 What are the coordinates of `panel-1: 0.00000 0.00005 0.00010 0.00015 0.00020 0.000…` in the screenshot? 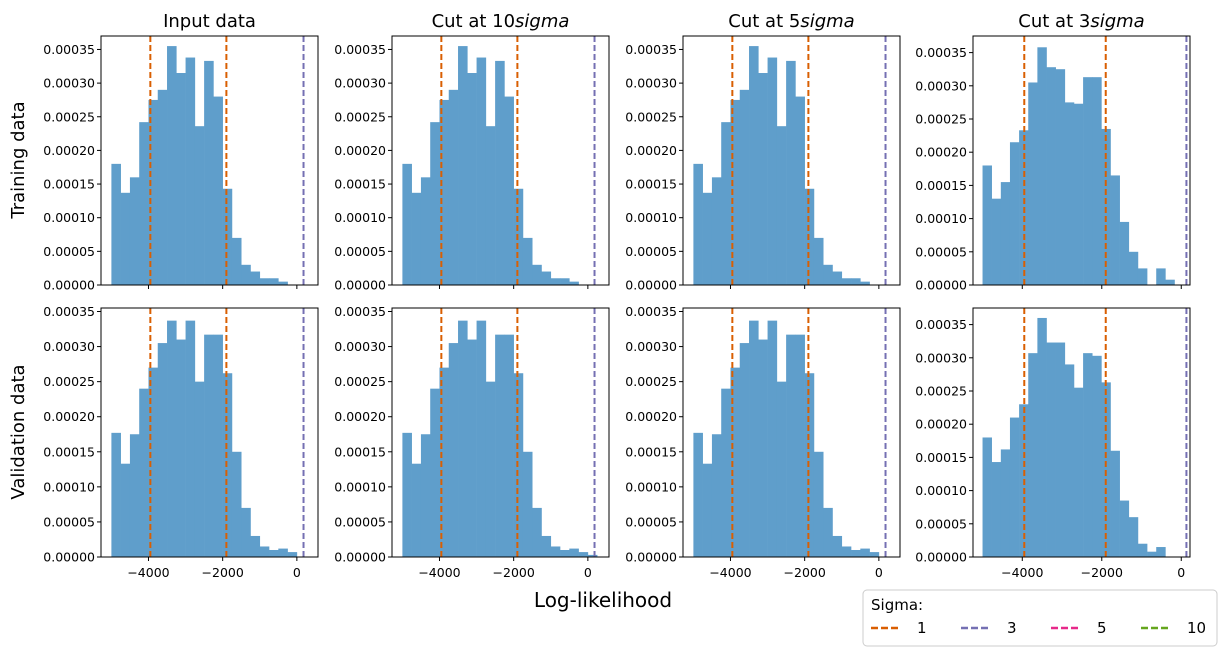 It's located at (181, 152).